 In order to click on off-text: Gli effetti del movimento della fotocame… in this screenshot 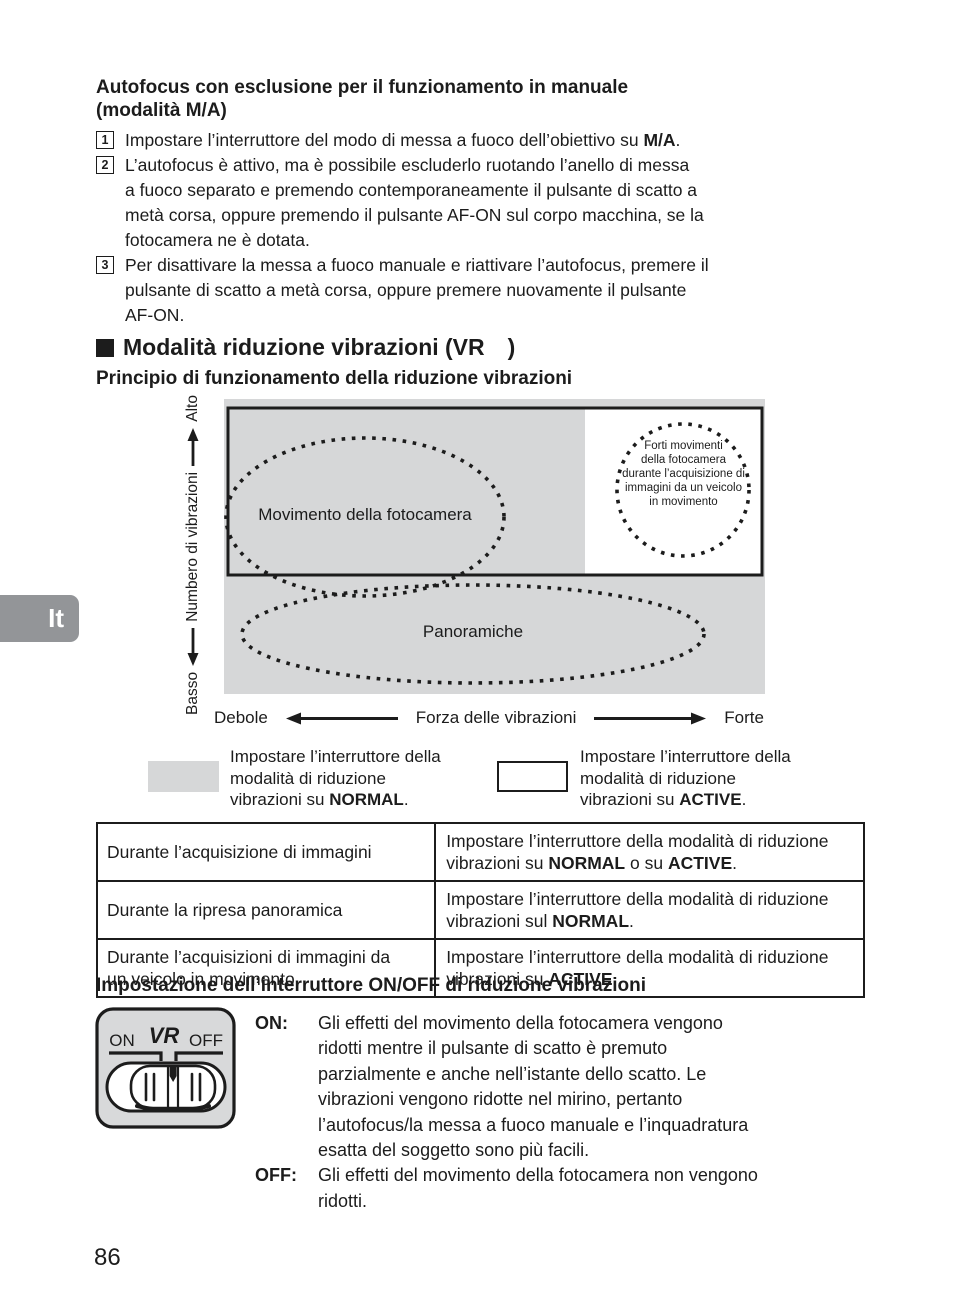, I will do `click(538, 1188)`.